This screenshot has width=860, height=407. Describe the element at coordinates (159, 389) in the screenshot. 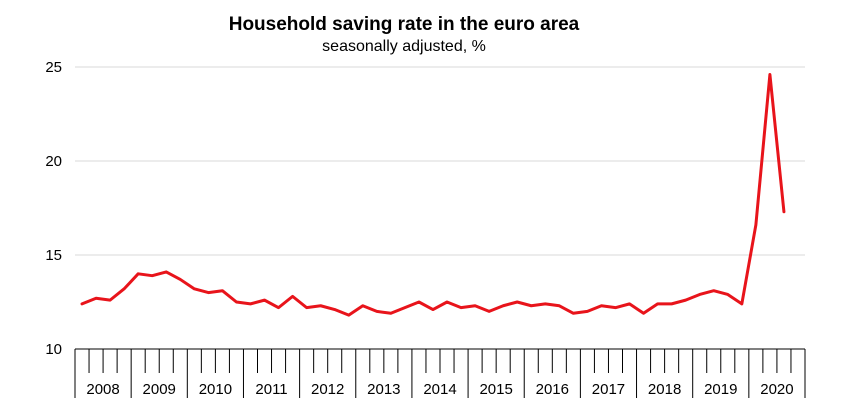

I see `x-tick-label: 2009` at that location.